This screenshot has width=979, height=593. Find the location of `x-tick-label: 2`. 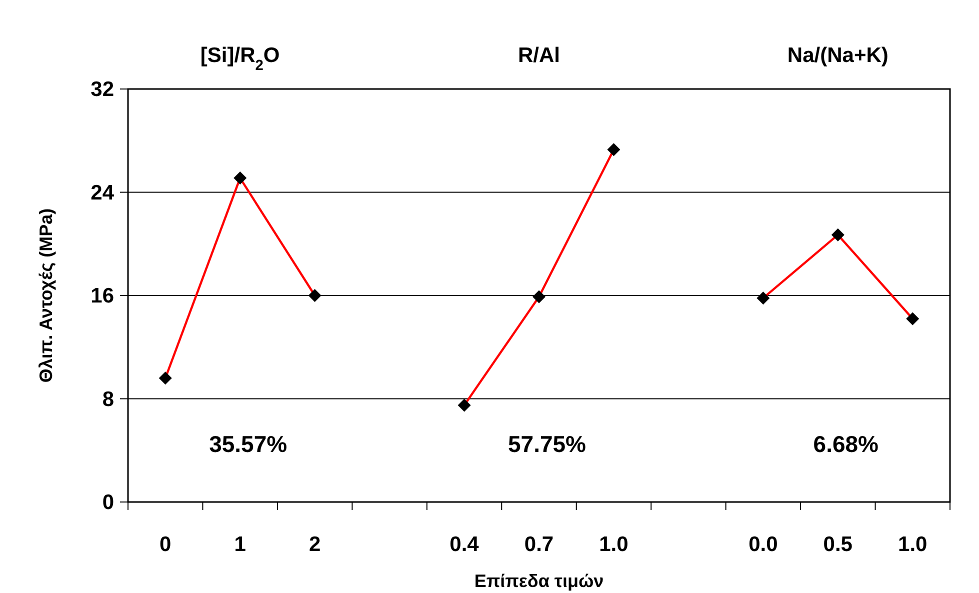

x-tick-label: 2 is located at coordinates (314, 544).